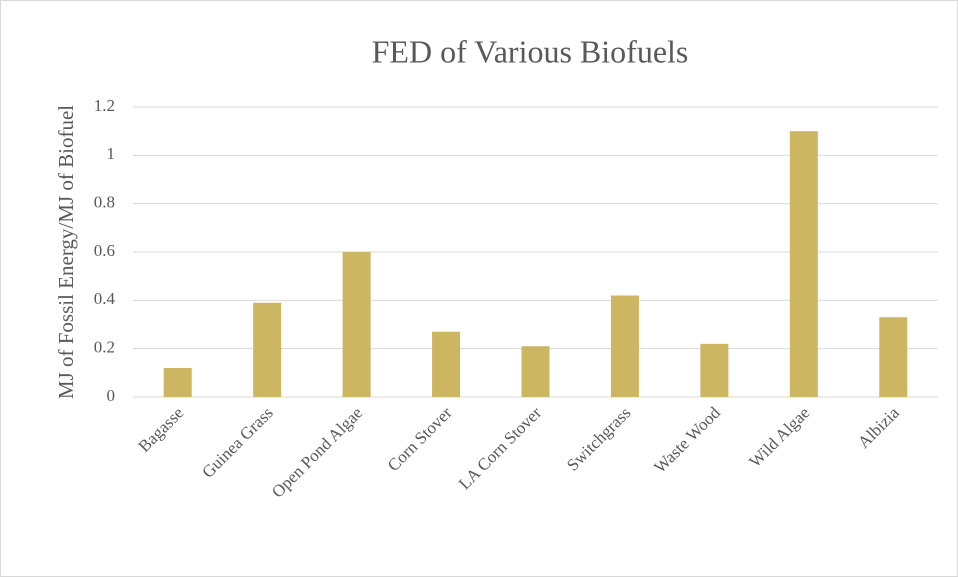 Image resolution: width=958 pixels, height=577 pixels. What do you see at coordinates (104, 105) in the screenshot?
I see `y-tick-label: 1.2` at bounding box center [104, 105].